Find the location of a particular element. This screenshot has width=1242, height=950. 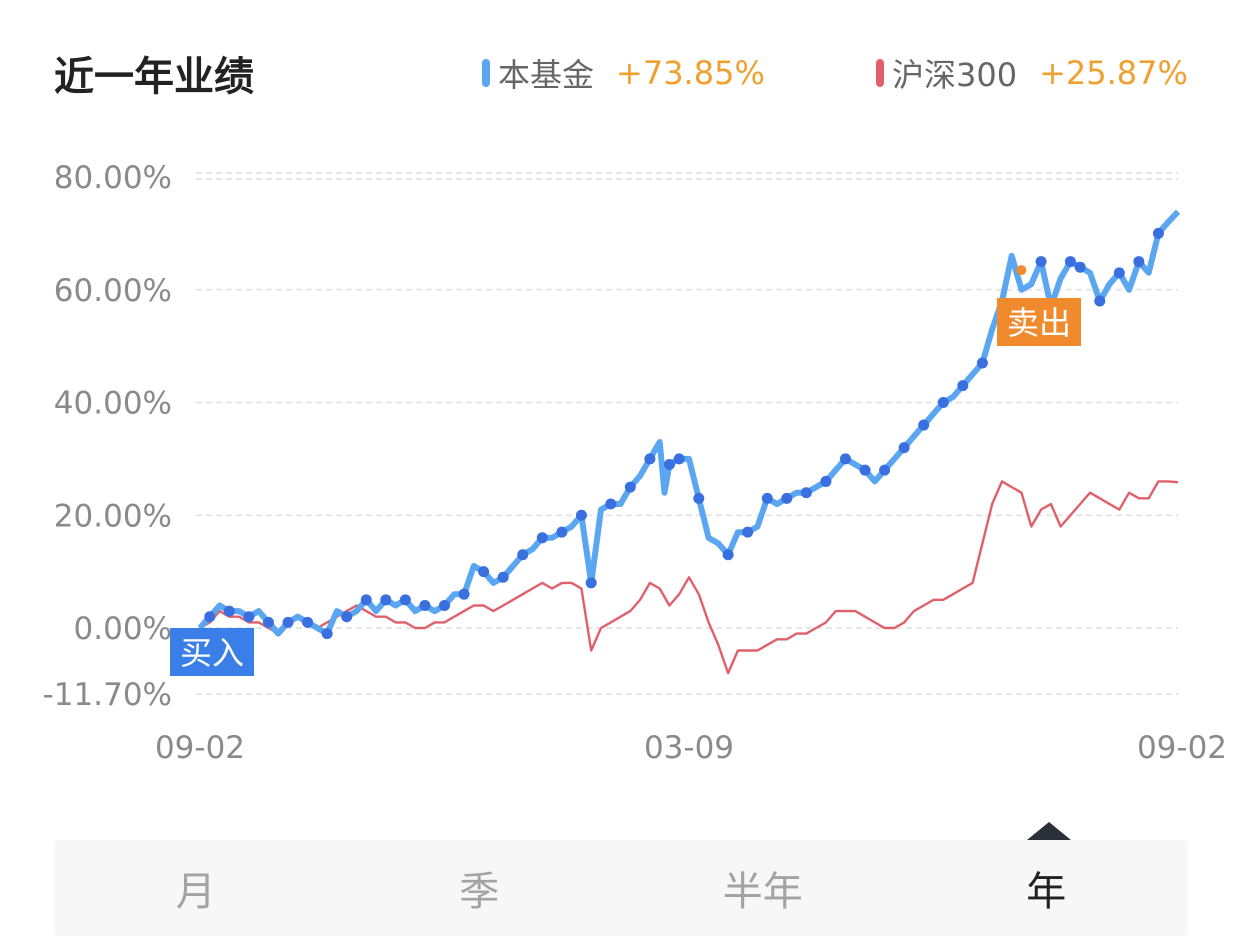

tab-quarter: 季 is located at coordinates (479, 892).